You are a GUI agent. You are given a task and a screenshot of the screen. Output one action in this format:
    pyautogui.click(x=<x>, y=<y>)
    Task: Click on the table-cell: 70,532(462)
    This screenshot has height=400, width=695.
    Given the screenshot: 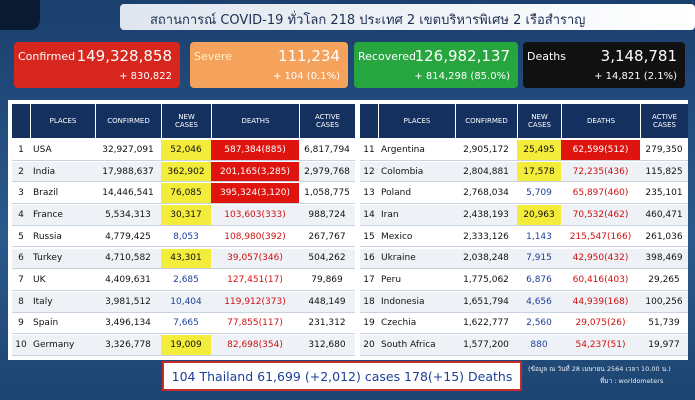 What is the action you would take?
    pyautogui.click(x=600, y=215)
    